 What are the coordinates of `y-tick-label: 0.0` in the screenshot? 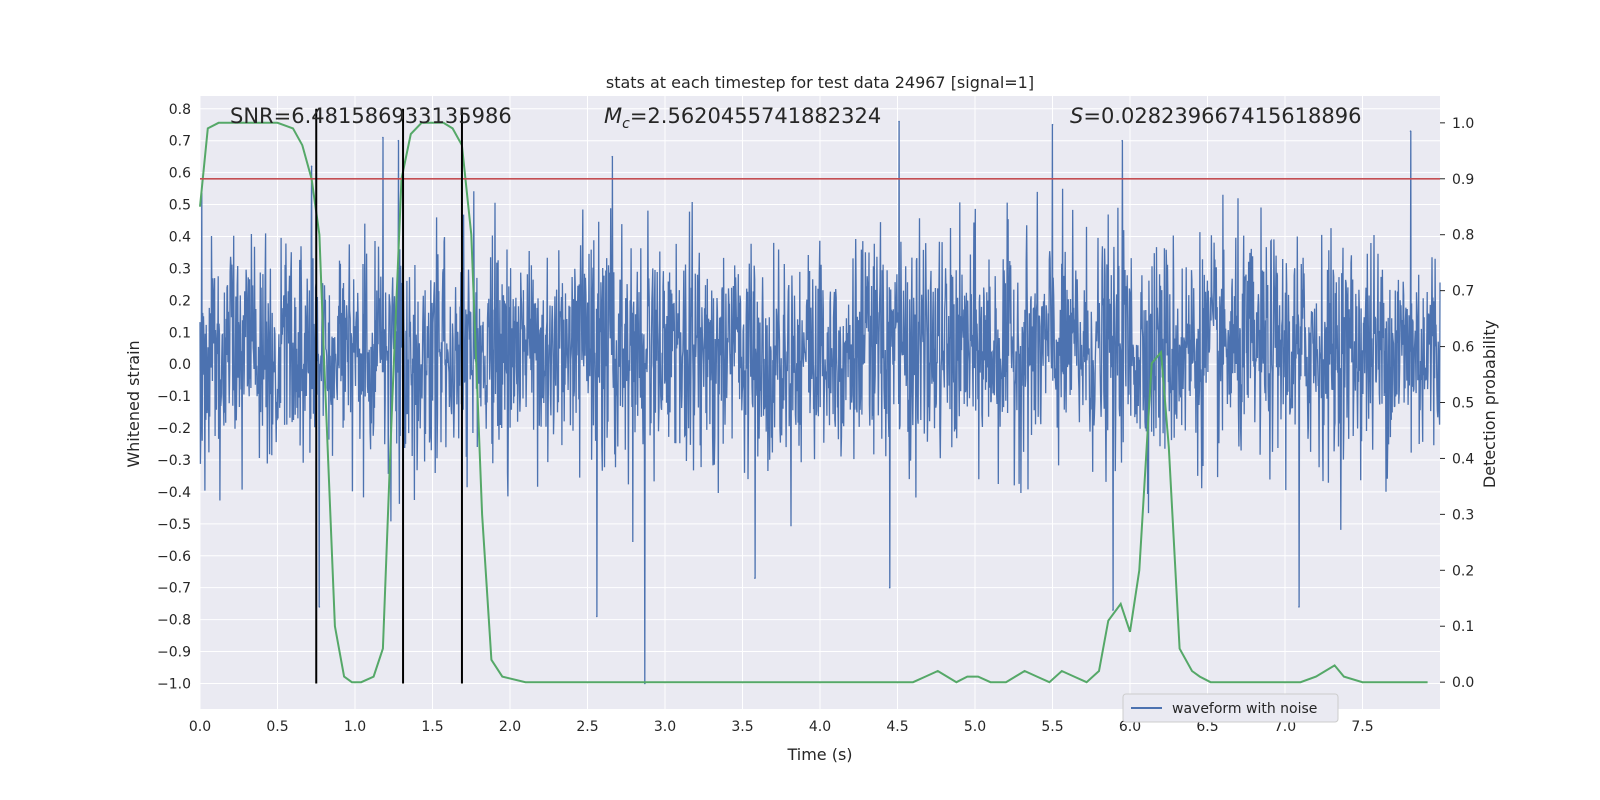 It's located at (180, 365).